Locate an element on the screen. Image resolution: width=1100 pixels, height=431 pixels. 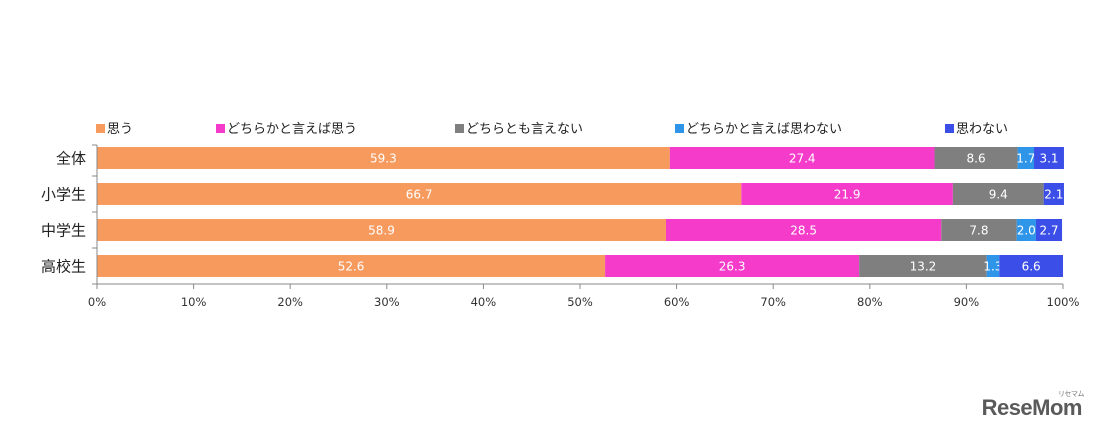
data-label: 58.9 is located at coordinates (381, 231).